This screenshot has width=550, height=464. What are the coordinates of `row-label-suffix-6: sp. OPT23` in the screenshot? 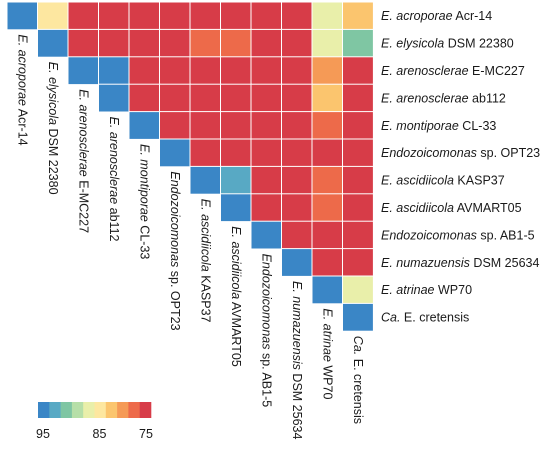 It's located at (508, 153).